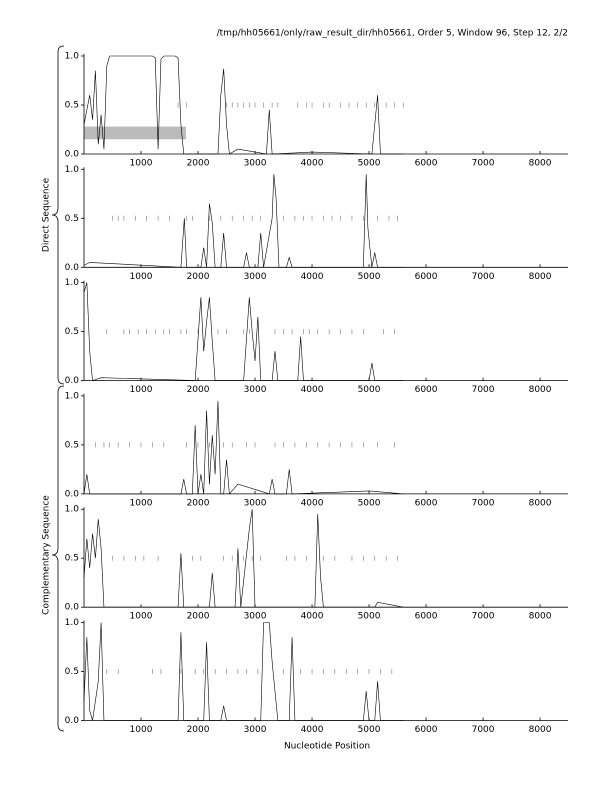 Image resolution: width=612 pixels, height=792 pixels. What do you see at coordinates (47, 555) in the screenshot?
I see `group-label: Complementary Sequence` at bounding box center [47, 555].